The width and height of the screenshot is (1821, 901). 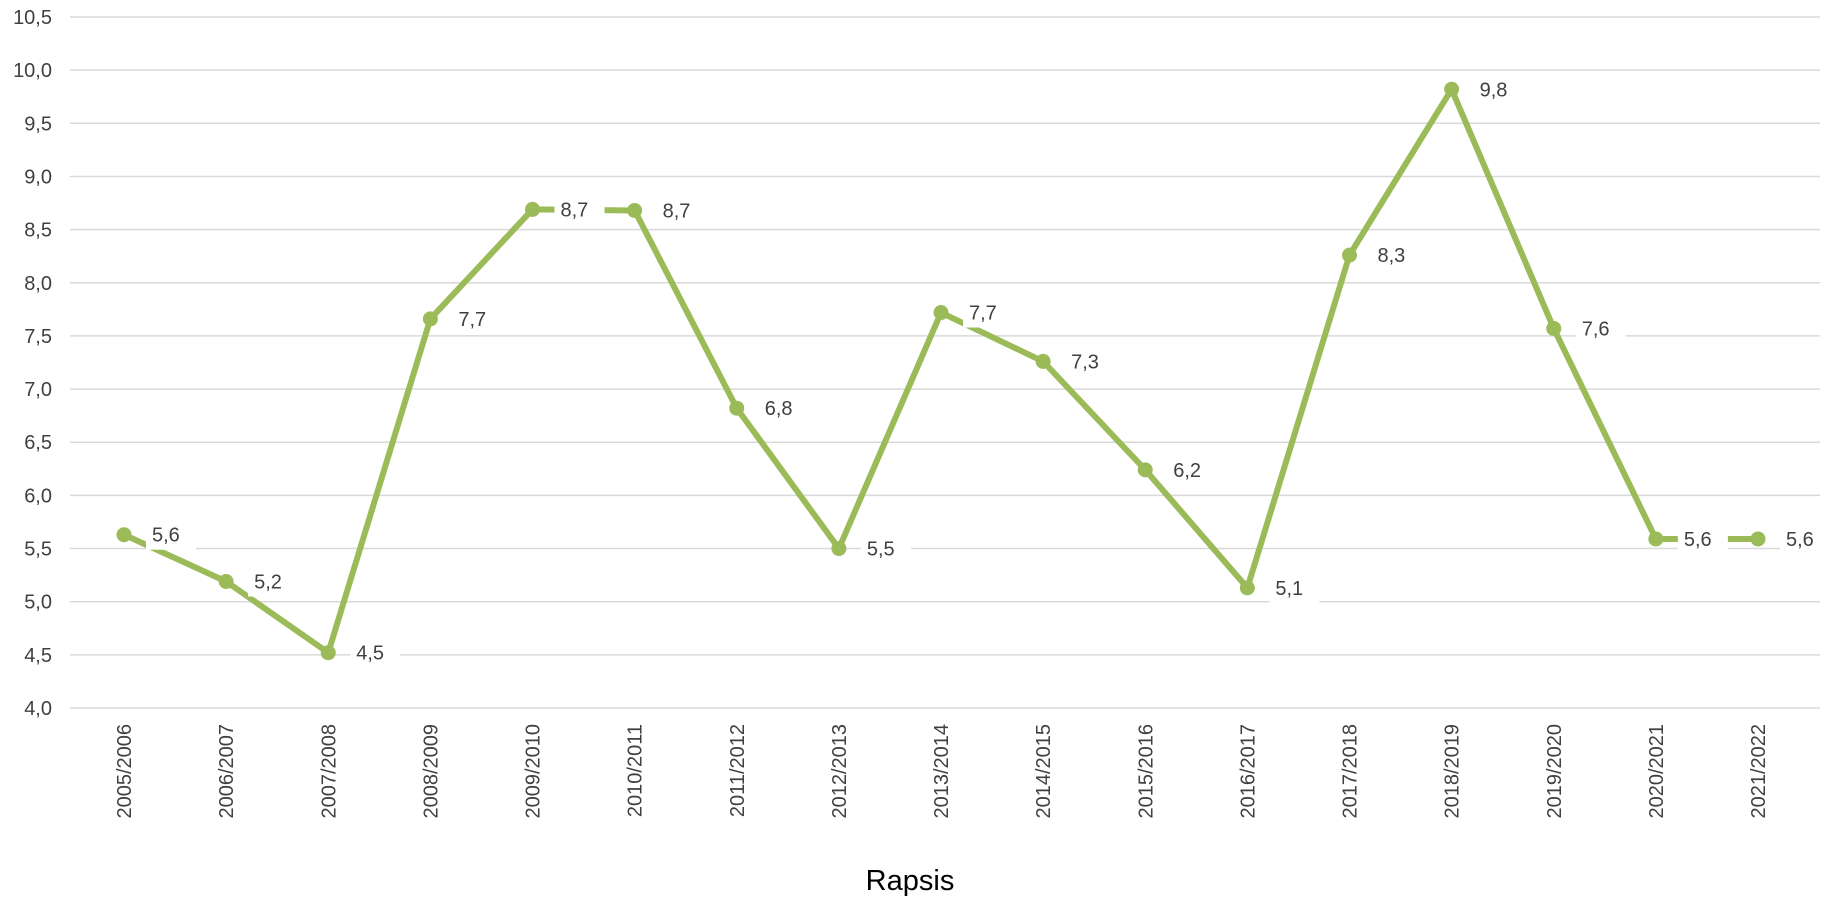 I want to click on y-tick-label: 6,0, so click(x=38, y=496).